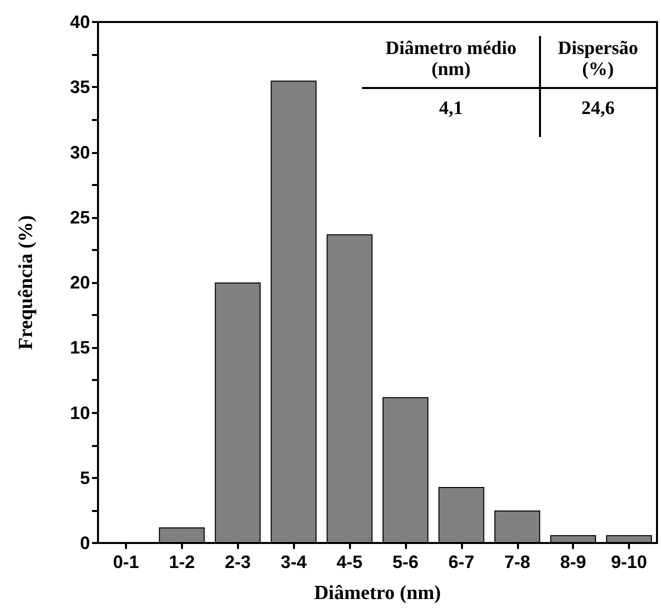 This screenshot has height=610, width=661. I want to click on x-tick-label: 5-6, so click(405, 562).